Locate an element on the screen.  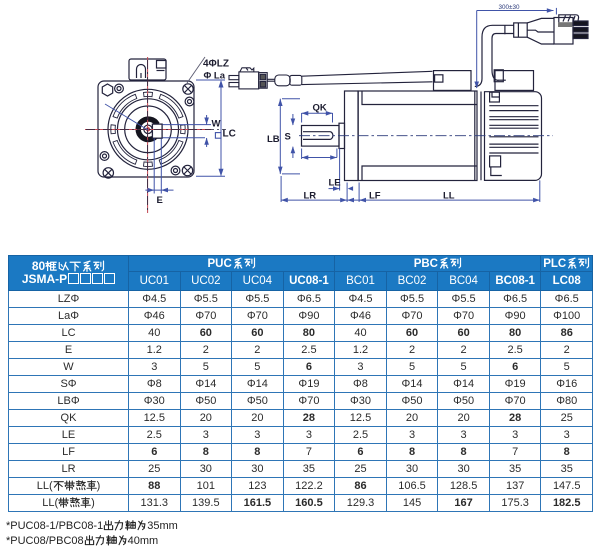
svg-text: 4ΦLZ is located at coordinates (216, 64).